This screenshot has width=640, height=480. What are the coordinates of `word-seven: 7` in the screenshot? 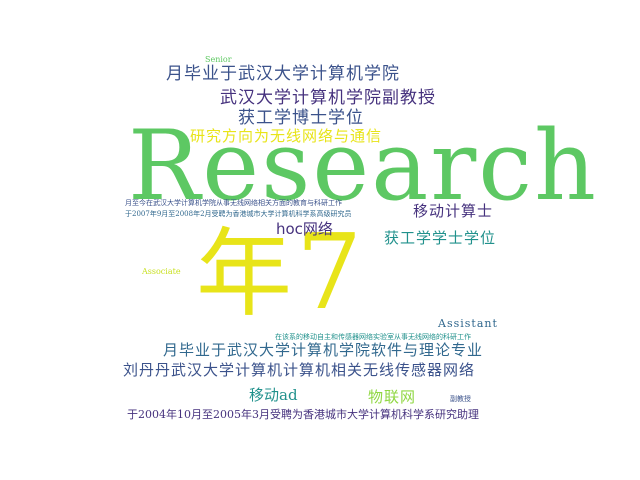 It's located at (329, 272).